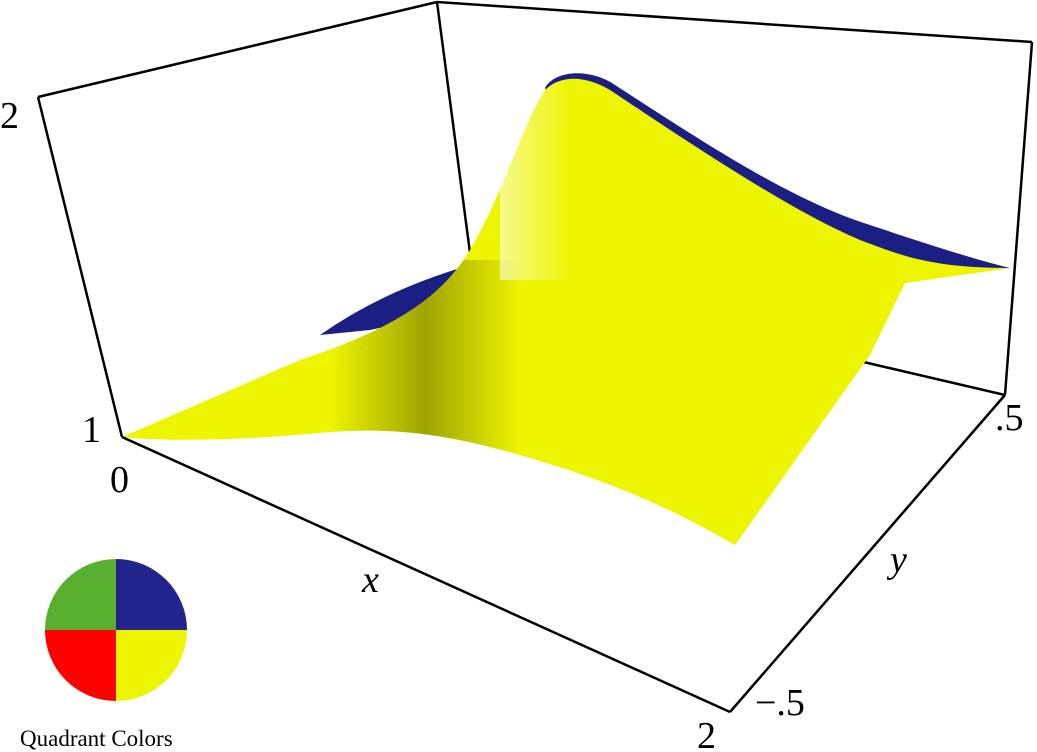 The height and width of the screenshot is (752, 1037). Describe the element at coordinates (1018, 218) in the screenshot. I see `box-edge-right-vertical` at that location.